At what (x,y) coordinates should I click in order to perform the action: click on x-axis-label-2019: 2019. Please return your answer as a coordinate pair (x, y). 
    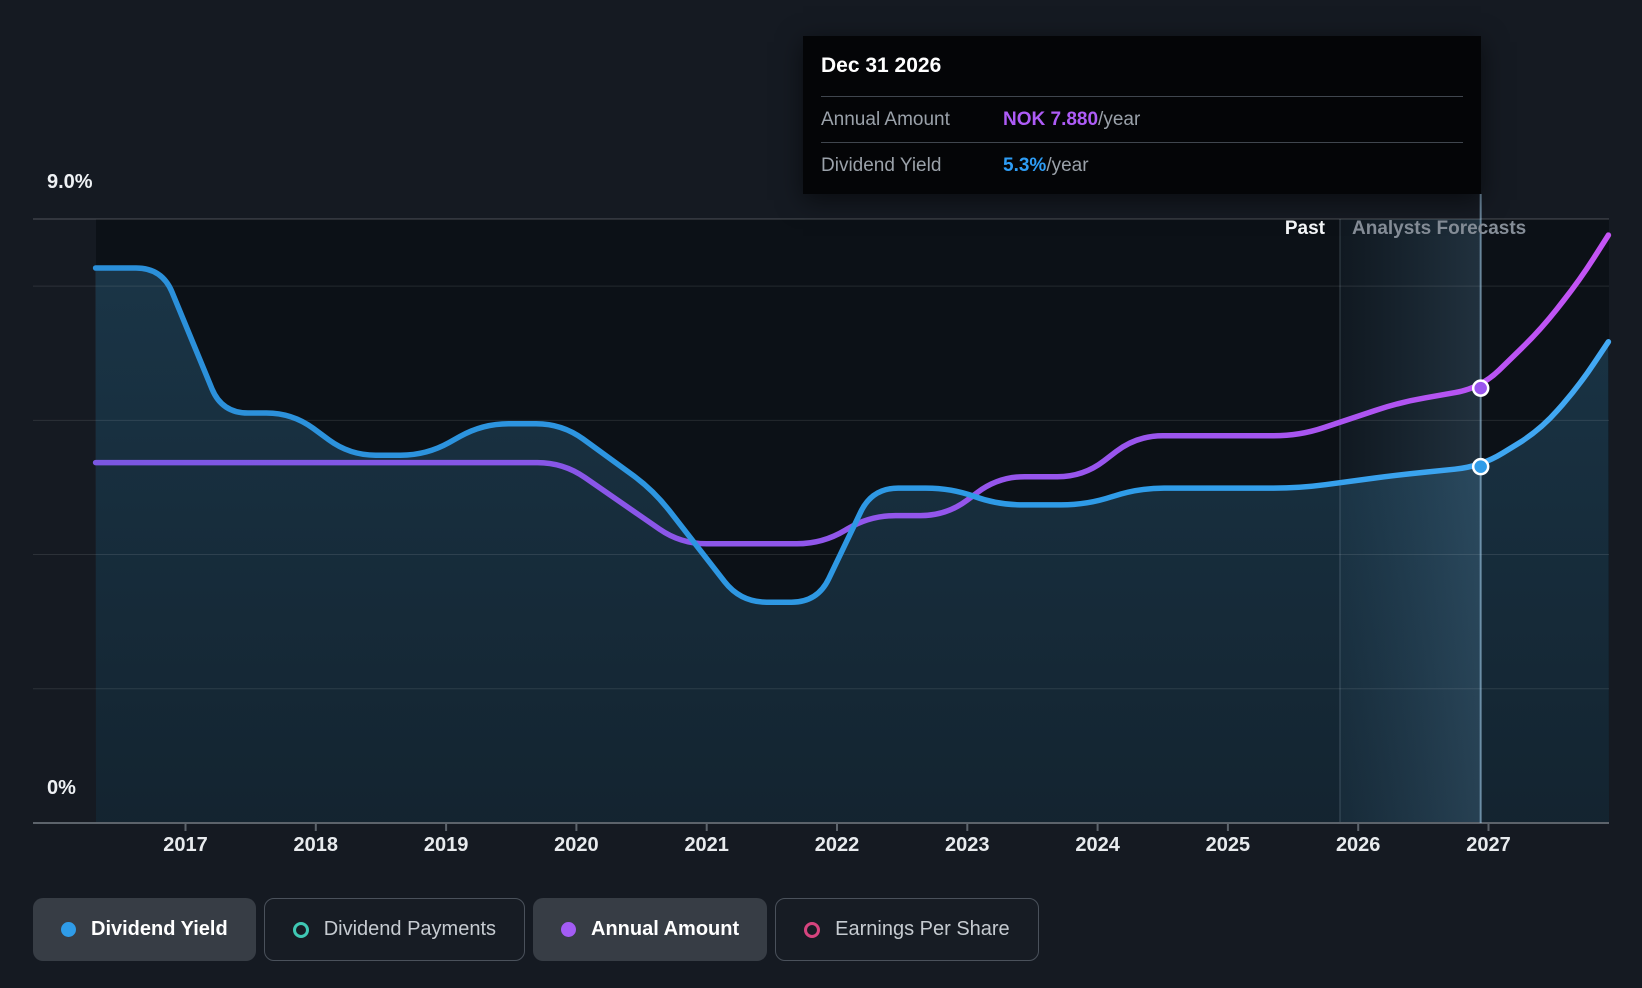
    Looking at the image, I should click on (446, 845).